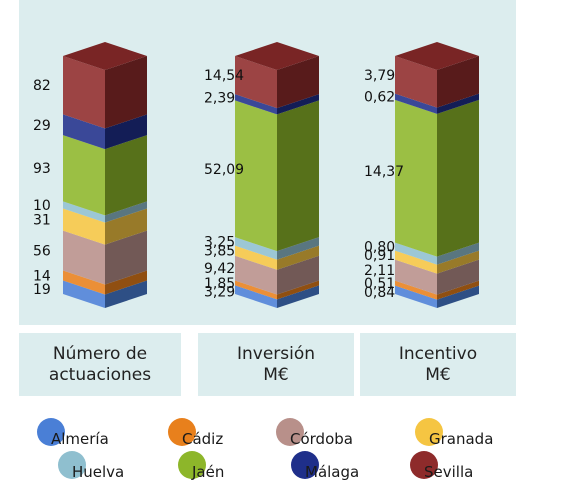  What do you see at coordinates (203, 439) in the screenshot?
I see `legend-label: Cádiz` at bounding box center [203, 439].